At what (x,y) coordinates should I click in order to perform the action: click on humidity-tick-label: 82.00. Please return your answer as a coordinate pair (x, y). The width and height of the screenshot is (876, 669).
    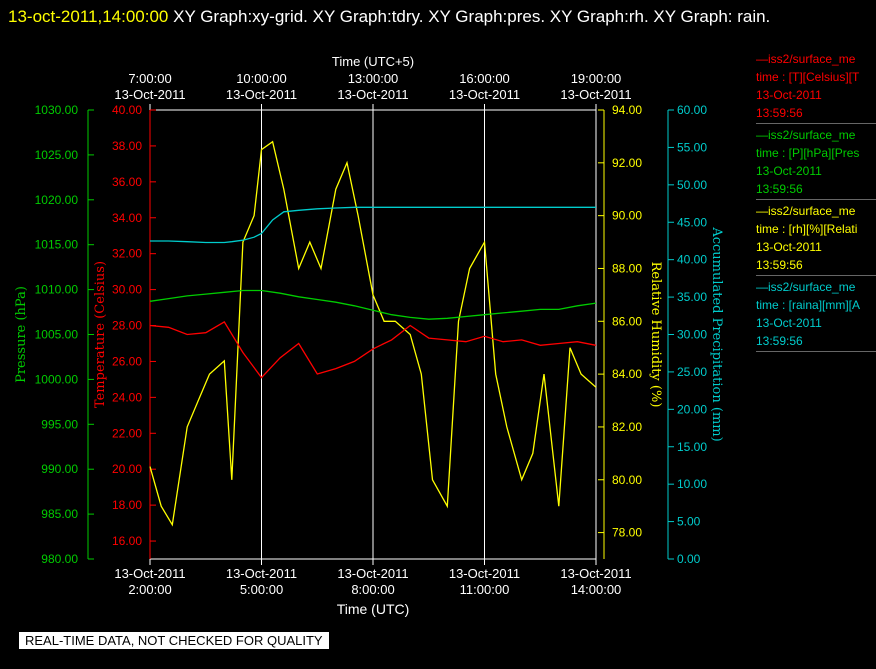
    Looking at the image, I should click on (627, 427).